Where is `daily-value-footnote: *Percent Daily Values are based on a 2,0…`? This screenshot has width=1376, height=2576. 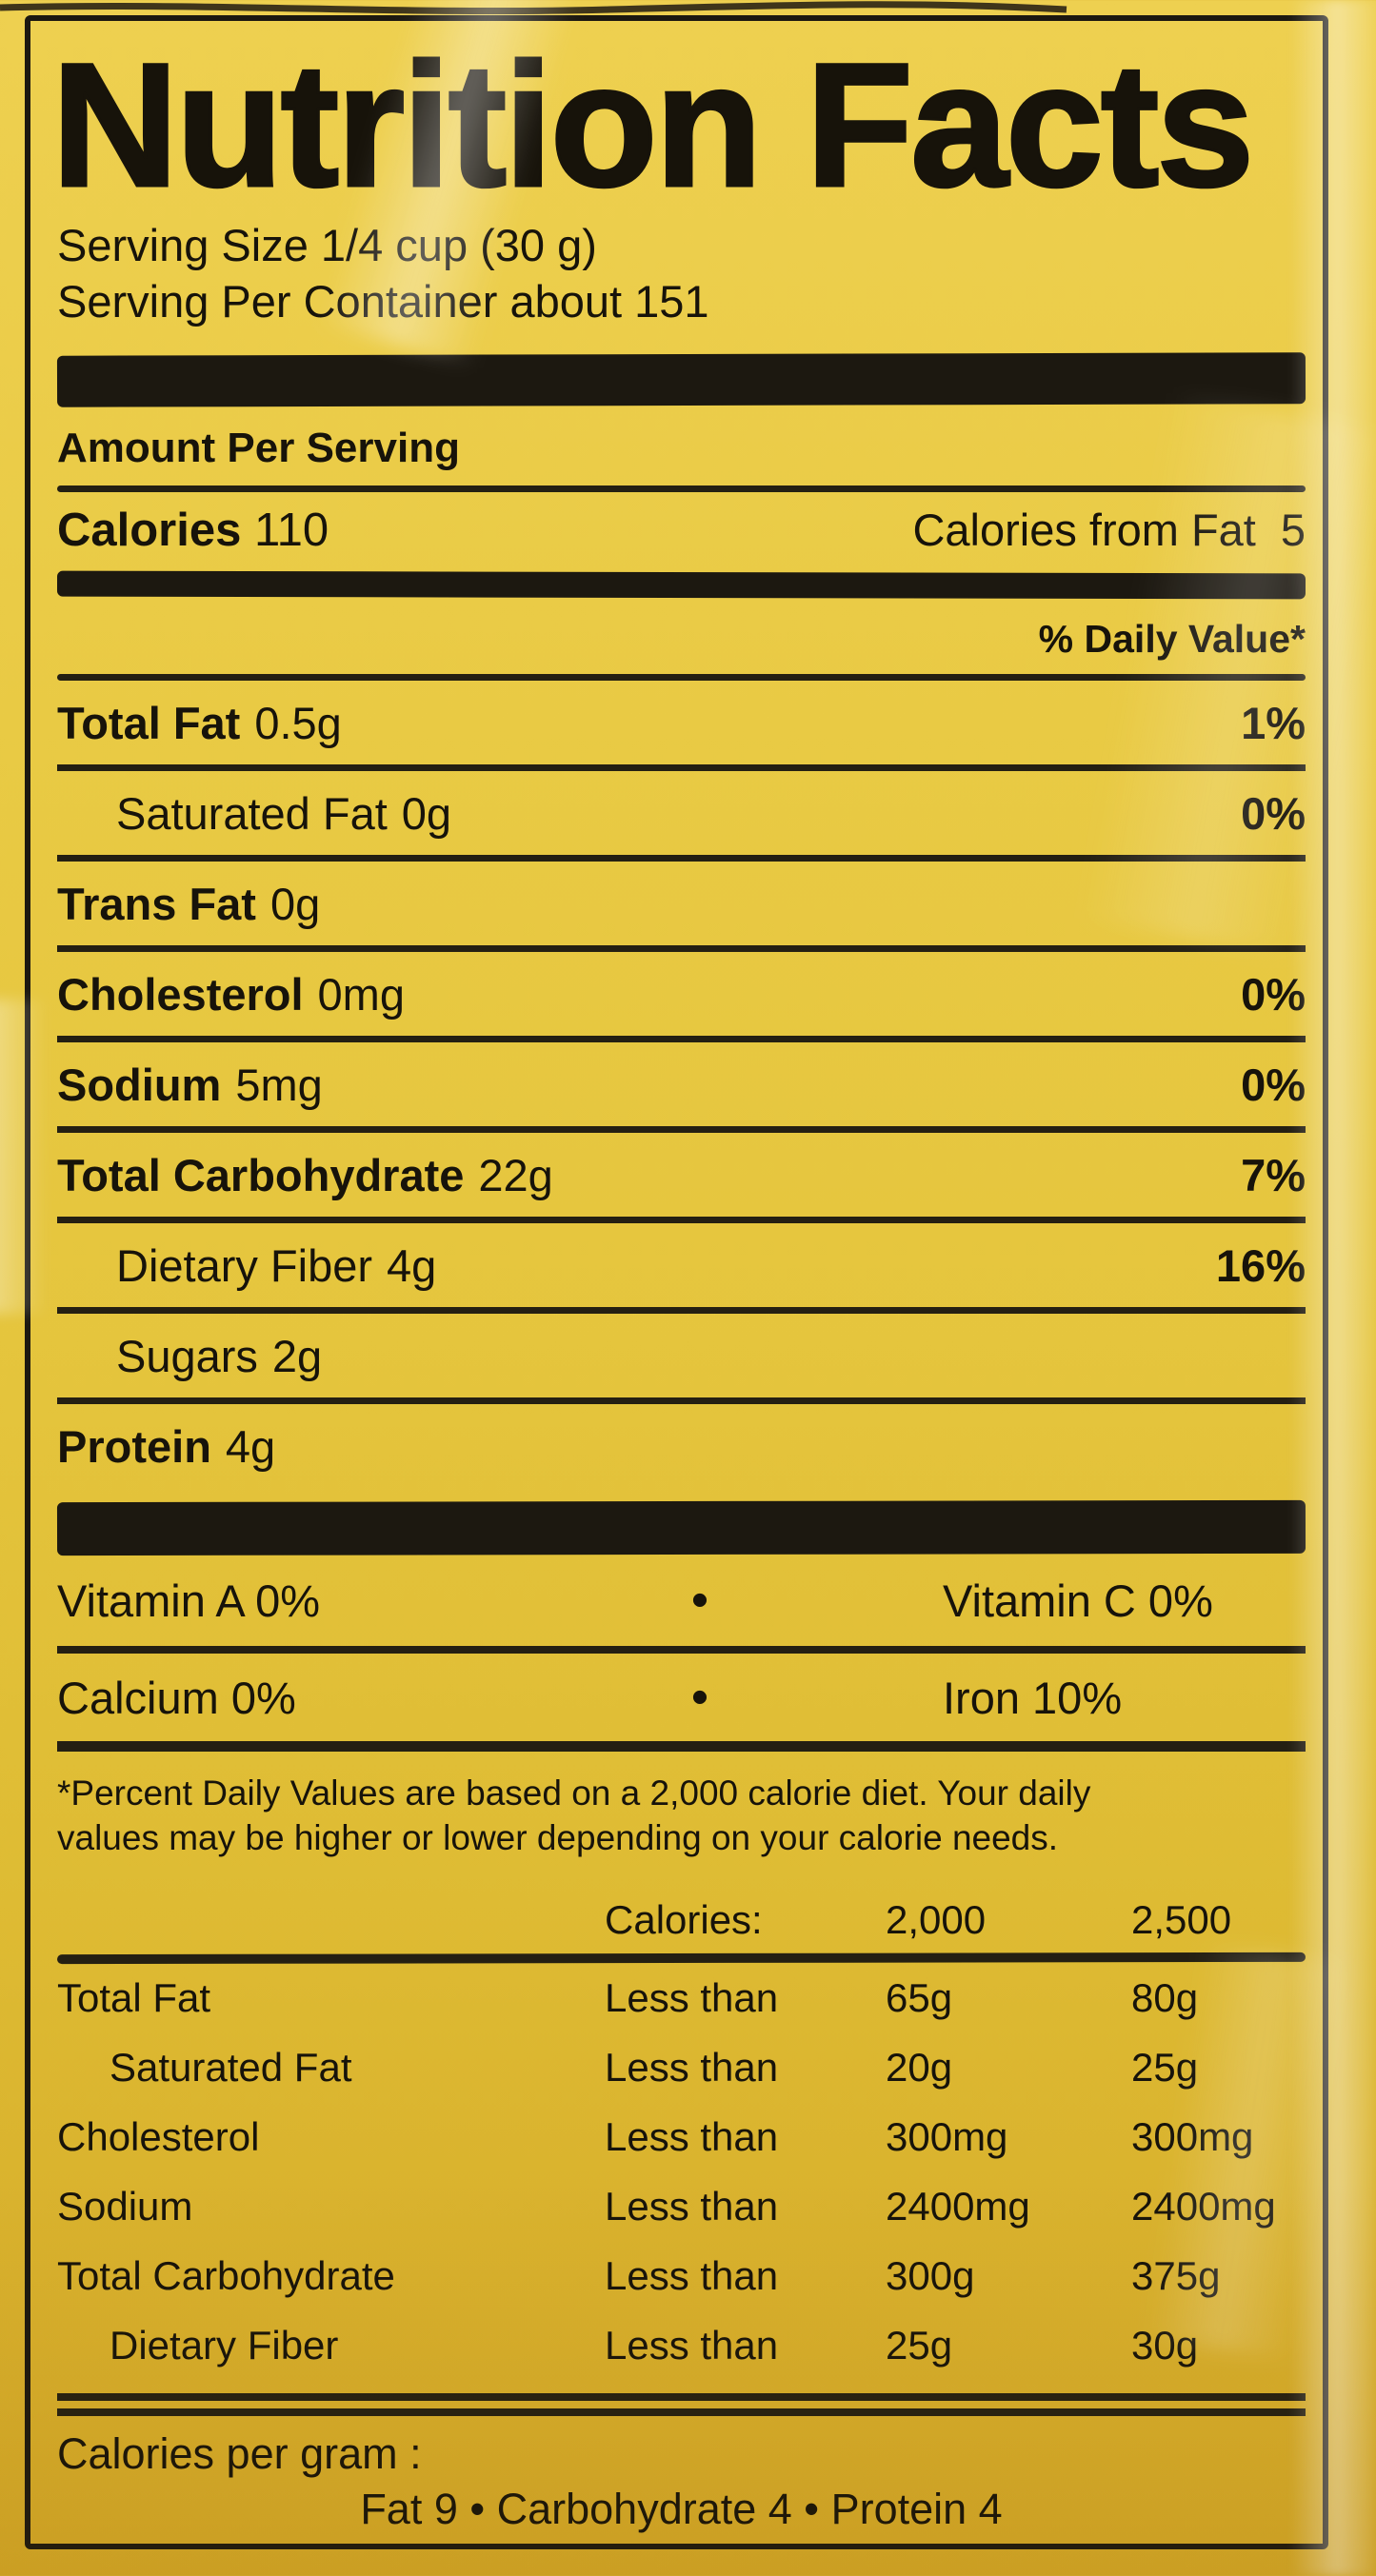 daily-value-footnote: *Percent Daily Values are based on a 2,0… is located at coordinates (574, 1815).